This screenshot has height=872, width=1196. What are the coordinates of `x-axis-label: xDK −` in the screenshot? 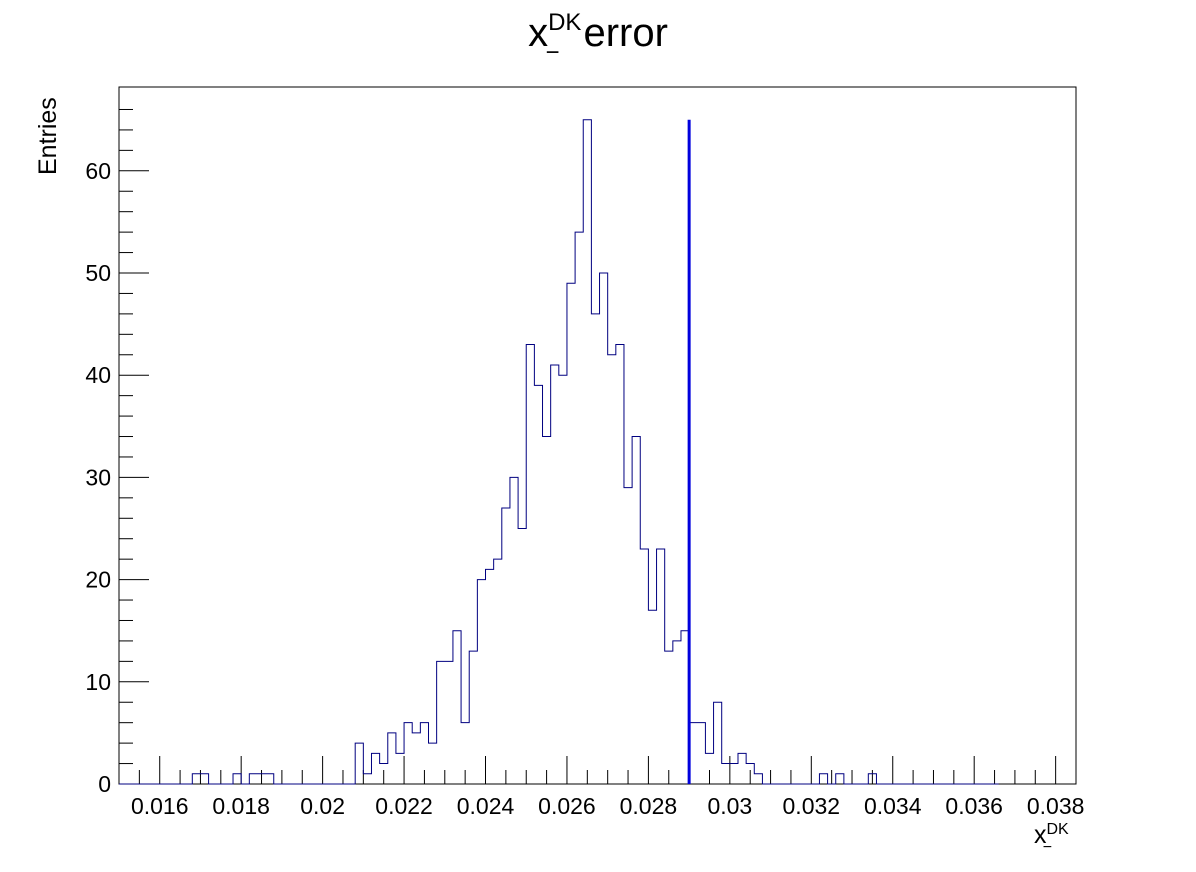 It's located at (1051, 838).